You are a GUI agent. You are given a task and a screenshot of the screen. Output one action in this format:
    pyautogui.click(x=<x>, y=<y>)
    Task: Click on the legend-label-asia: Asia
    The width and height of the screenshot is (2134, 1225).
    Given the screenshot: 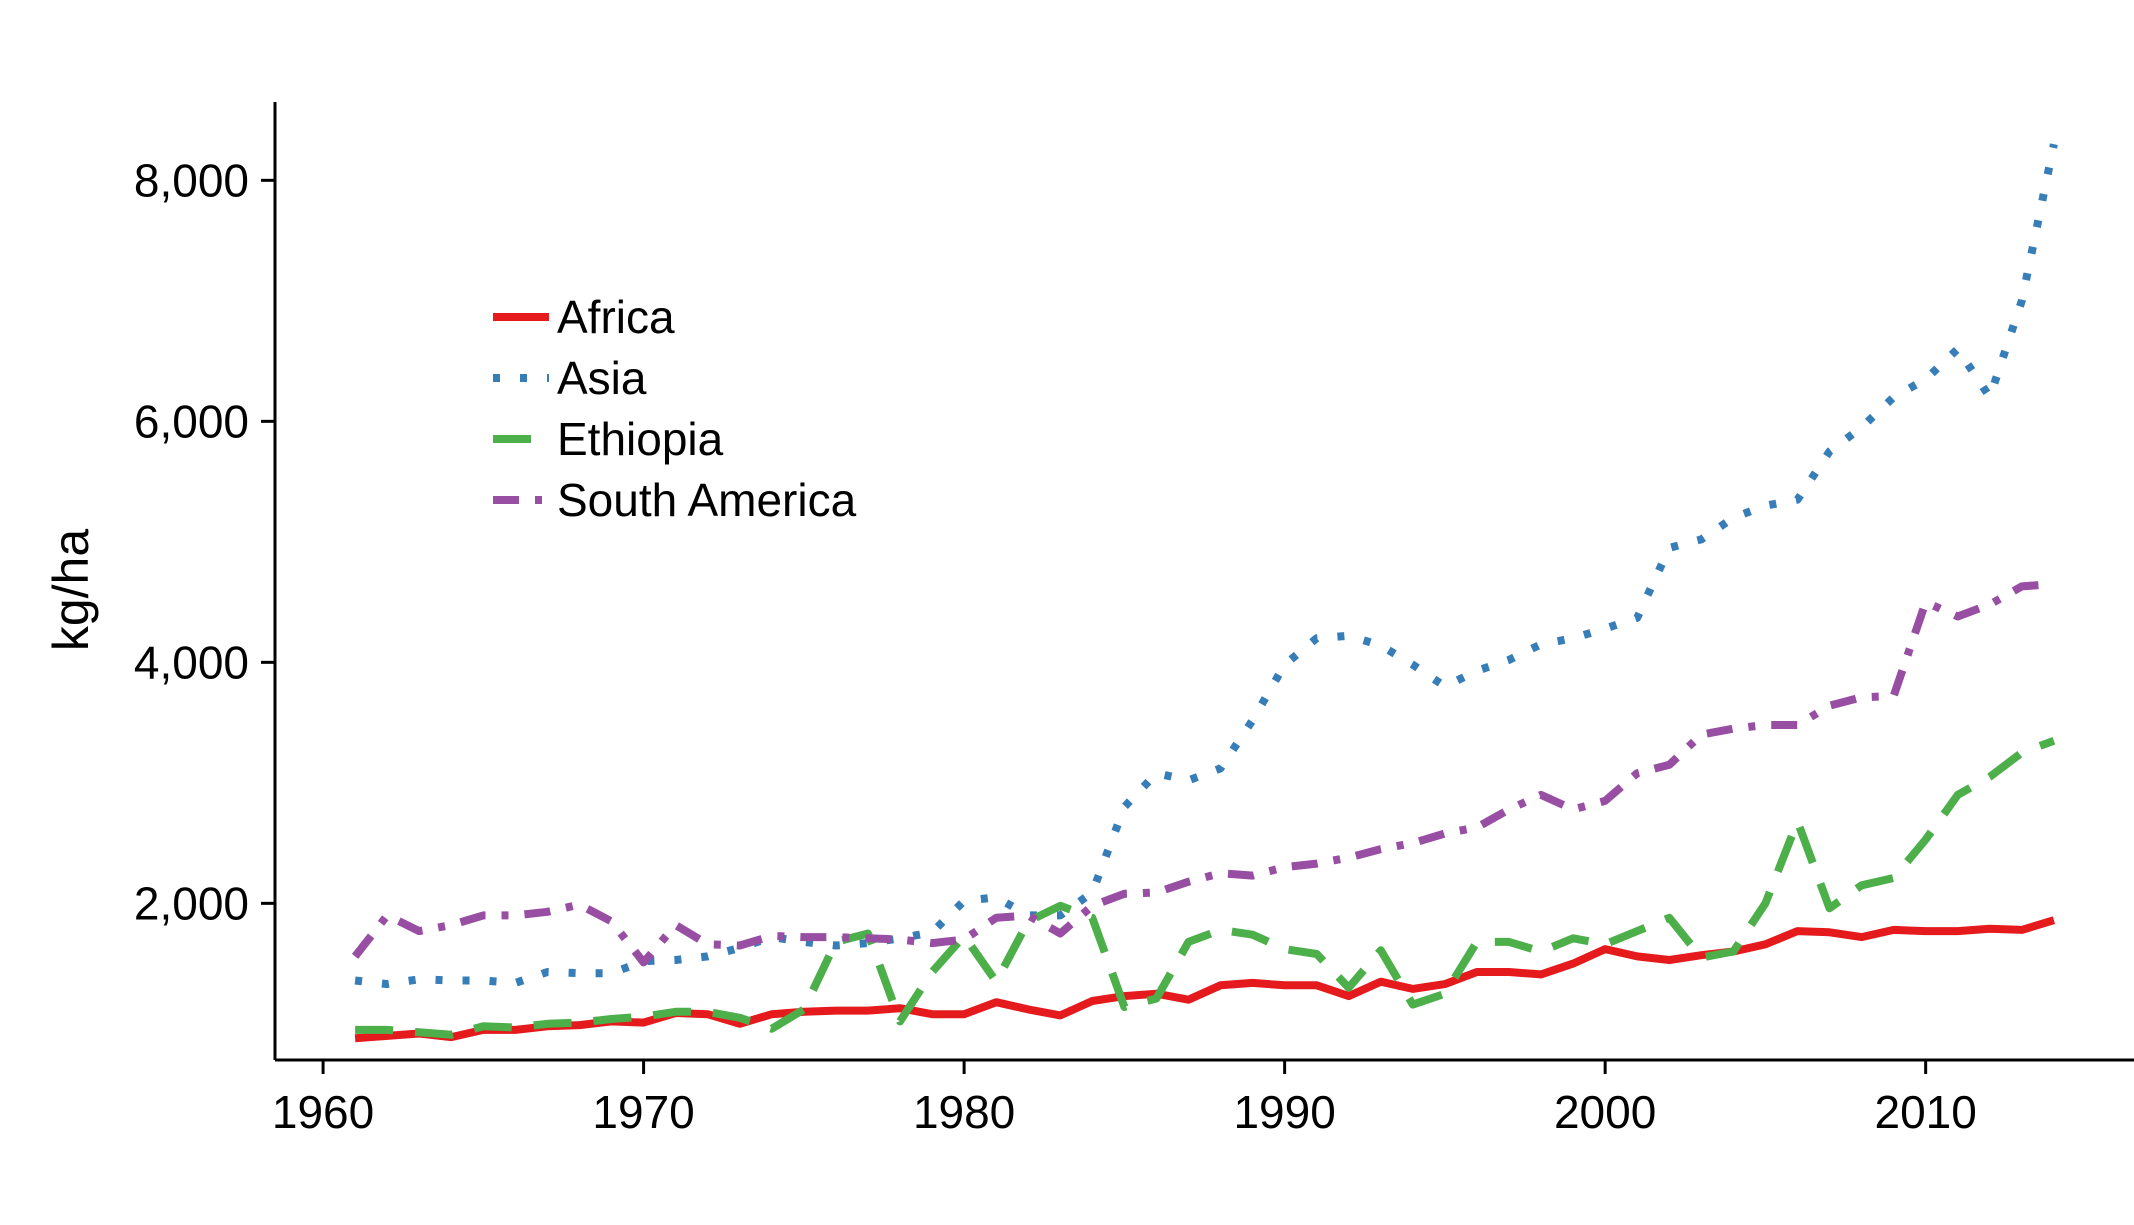 What is the action you would take?
    pyautogui.click(x=602, y=378)
    